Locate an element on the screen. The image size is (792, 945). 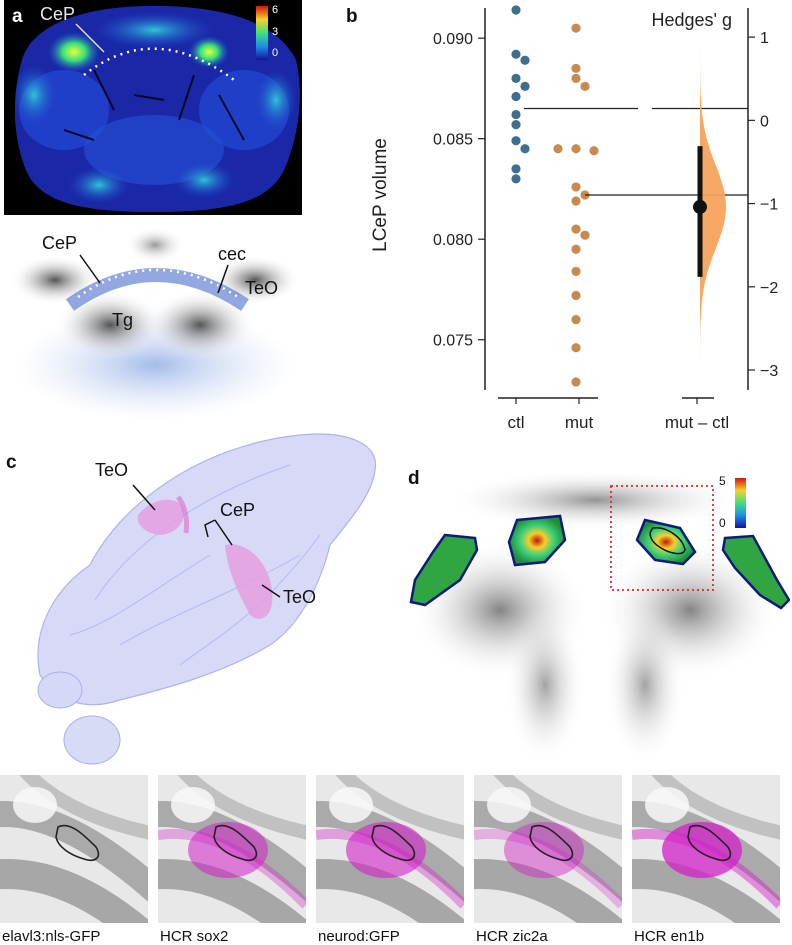
anatomy-cec-label: cec is located at coordinates (232, 254).